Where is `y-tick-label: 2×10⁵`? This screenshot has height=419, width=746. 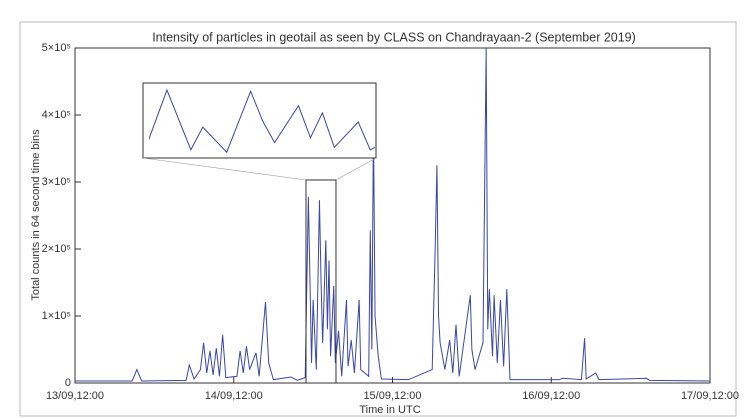 y-tick-label: 2×10⁵ is located at coordinates (56, 249).